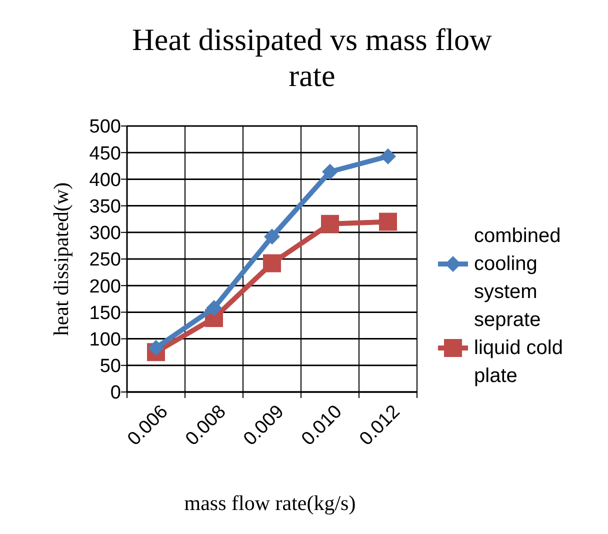 Image resolution: width=608 pixels, height=534 pixels. What do you see at coordinates (105, 180) in the screenshot?
I see `y-tick-label: 400` at bounding box center [105, 180].